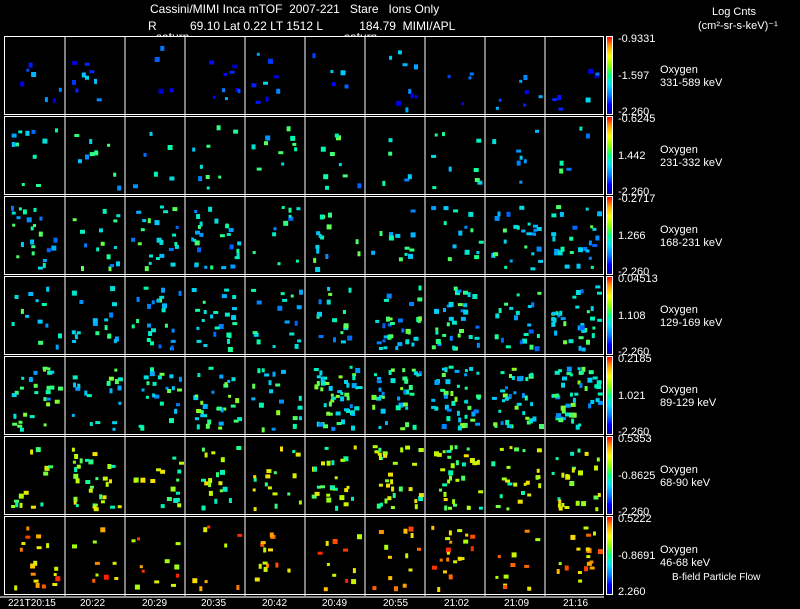 The height and width of the screenshot is (609, 800). What do you see at coordinates (691, 317) in the screenshot?
I see `species-label-4: Oxygen 129-169 keV` at bounding box center [691, 317].